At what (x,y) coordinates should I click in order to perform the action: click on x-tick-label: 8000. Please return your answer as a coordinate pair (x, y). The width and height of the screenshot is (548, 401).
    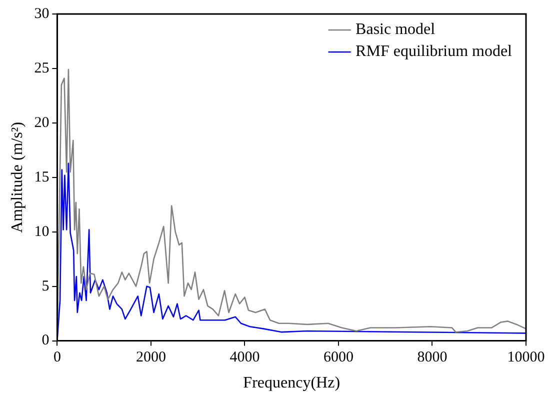
    Looking at the image, I should click on (432, 358).